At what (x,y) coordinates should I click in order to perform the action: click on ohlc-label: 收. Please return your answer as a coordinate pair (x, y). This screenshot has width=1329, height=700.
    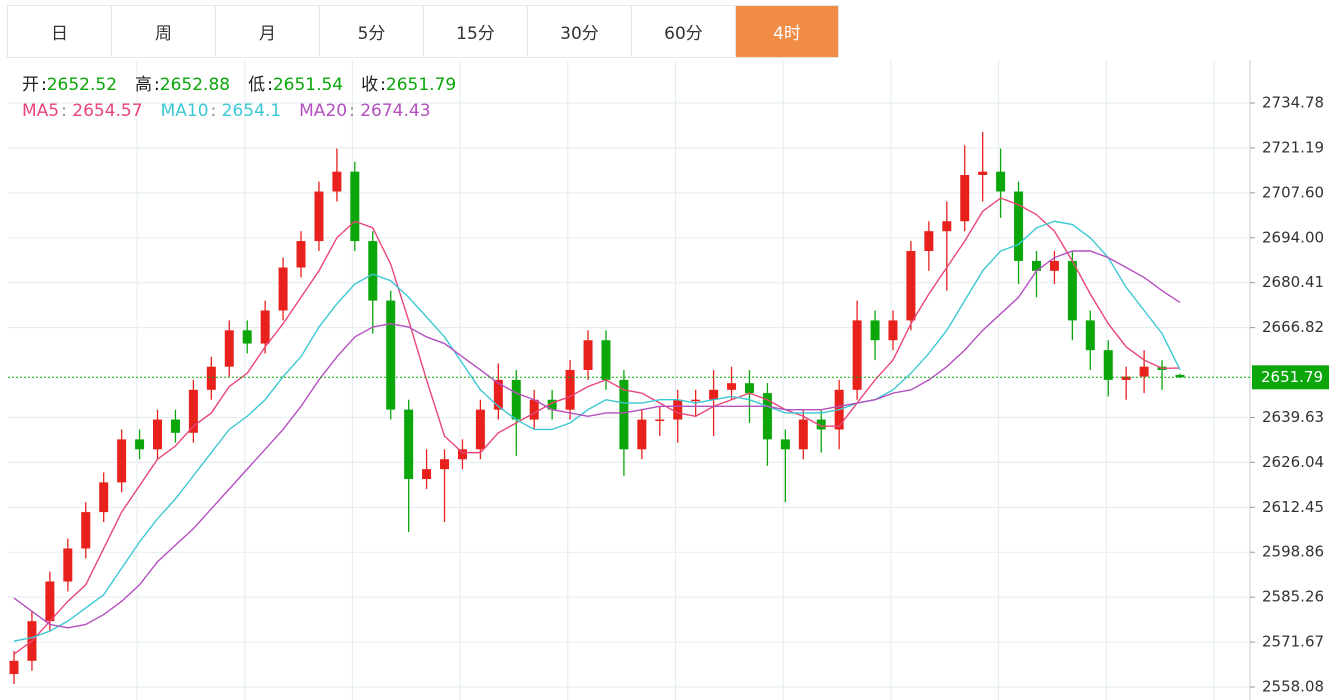
    Looking at the image, I should click on (370, 85).